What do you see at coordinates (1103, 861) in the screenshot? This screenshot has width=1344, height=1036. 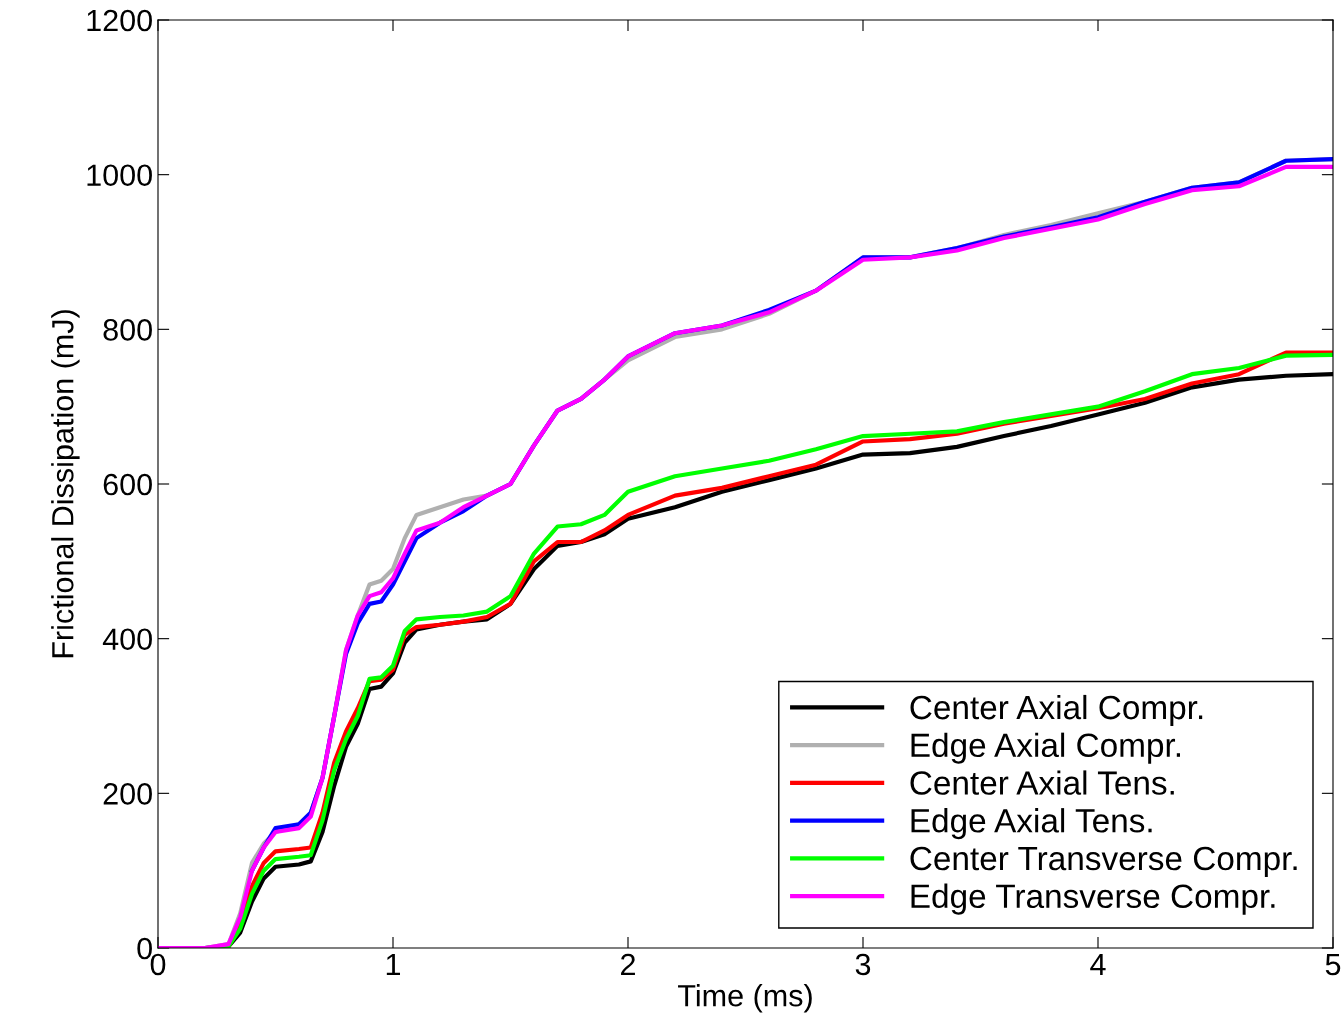 I see `legend-label: Center Transverse Compr.` at bounding box center [1103, 861].